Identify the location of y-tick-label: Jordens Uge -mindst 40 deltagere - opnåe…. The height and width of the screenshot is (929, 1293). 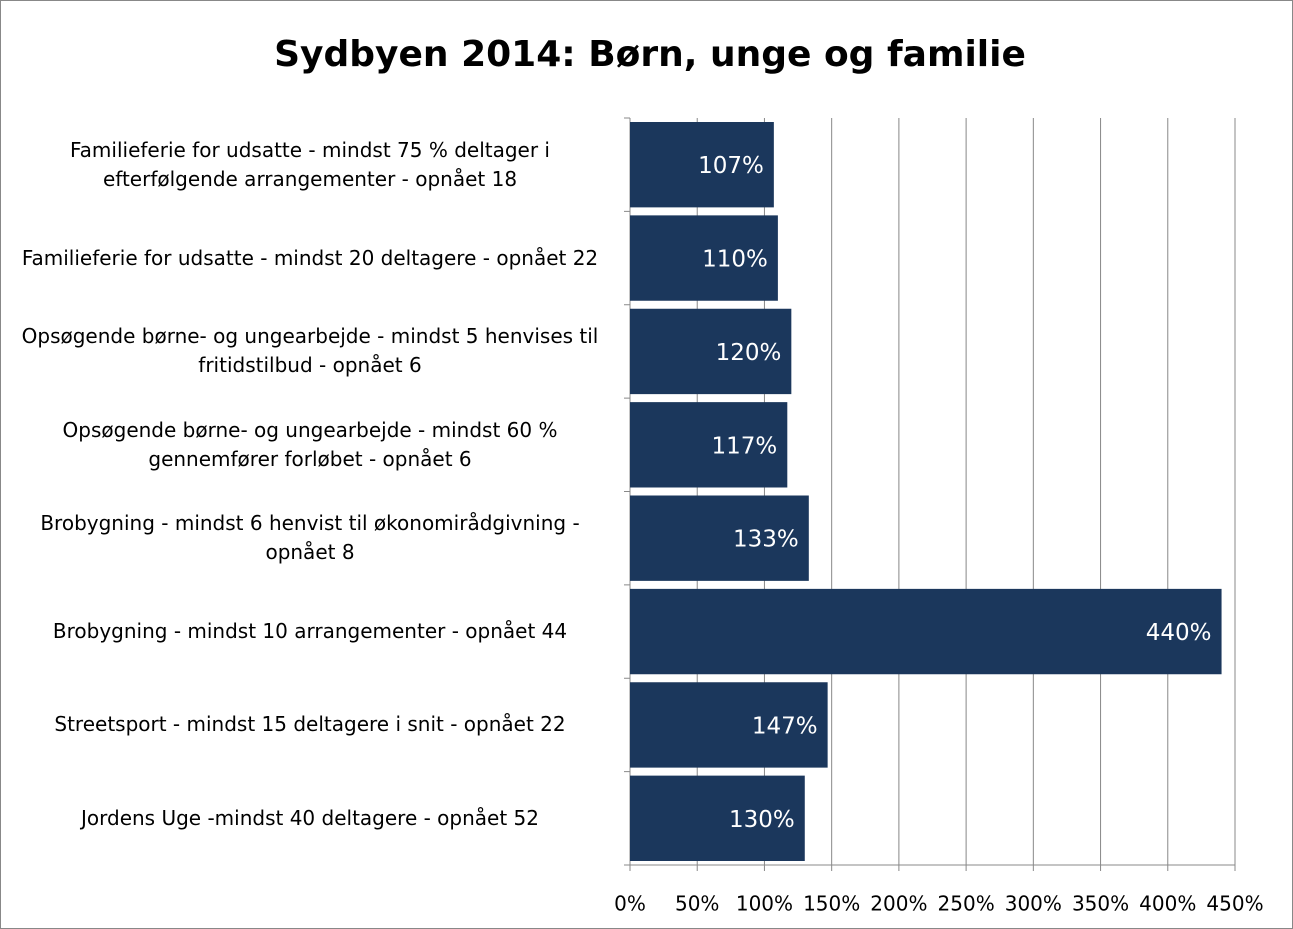
(310, 817).